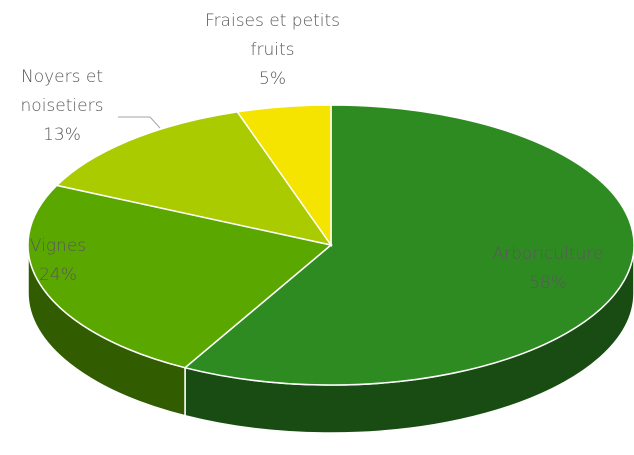 The image size is (634, 455). What do you see at coordinates (548, 283) in the screenshot?
I see `value-label: 58%` at bounding box center [548, 283].